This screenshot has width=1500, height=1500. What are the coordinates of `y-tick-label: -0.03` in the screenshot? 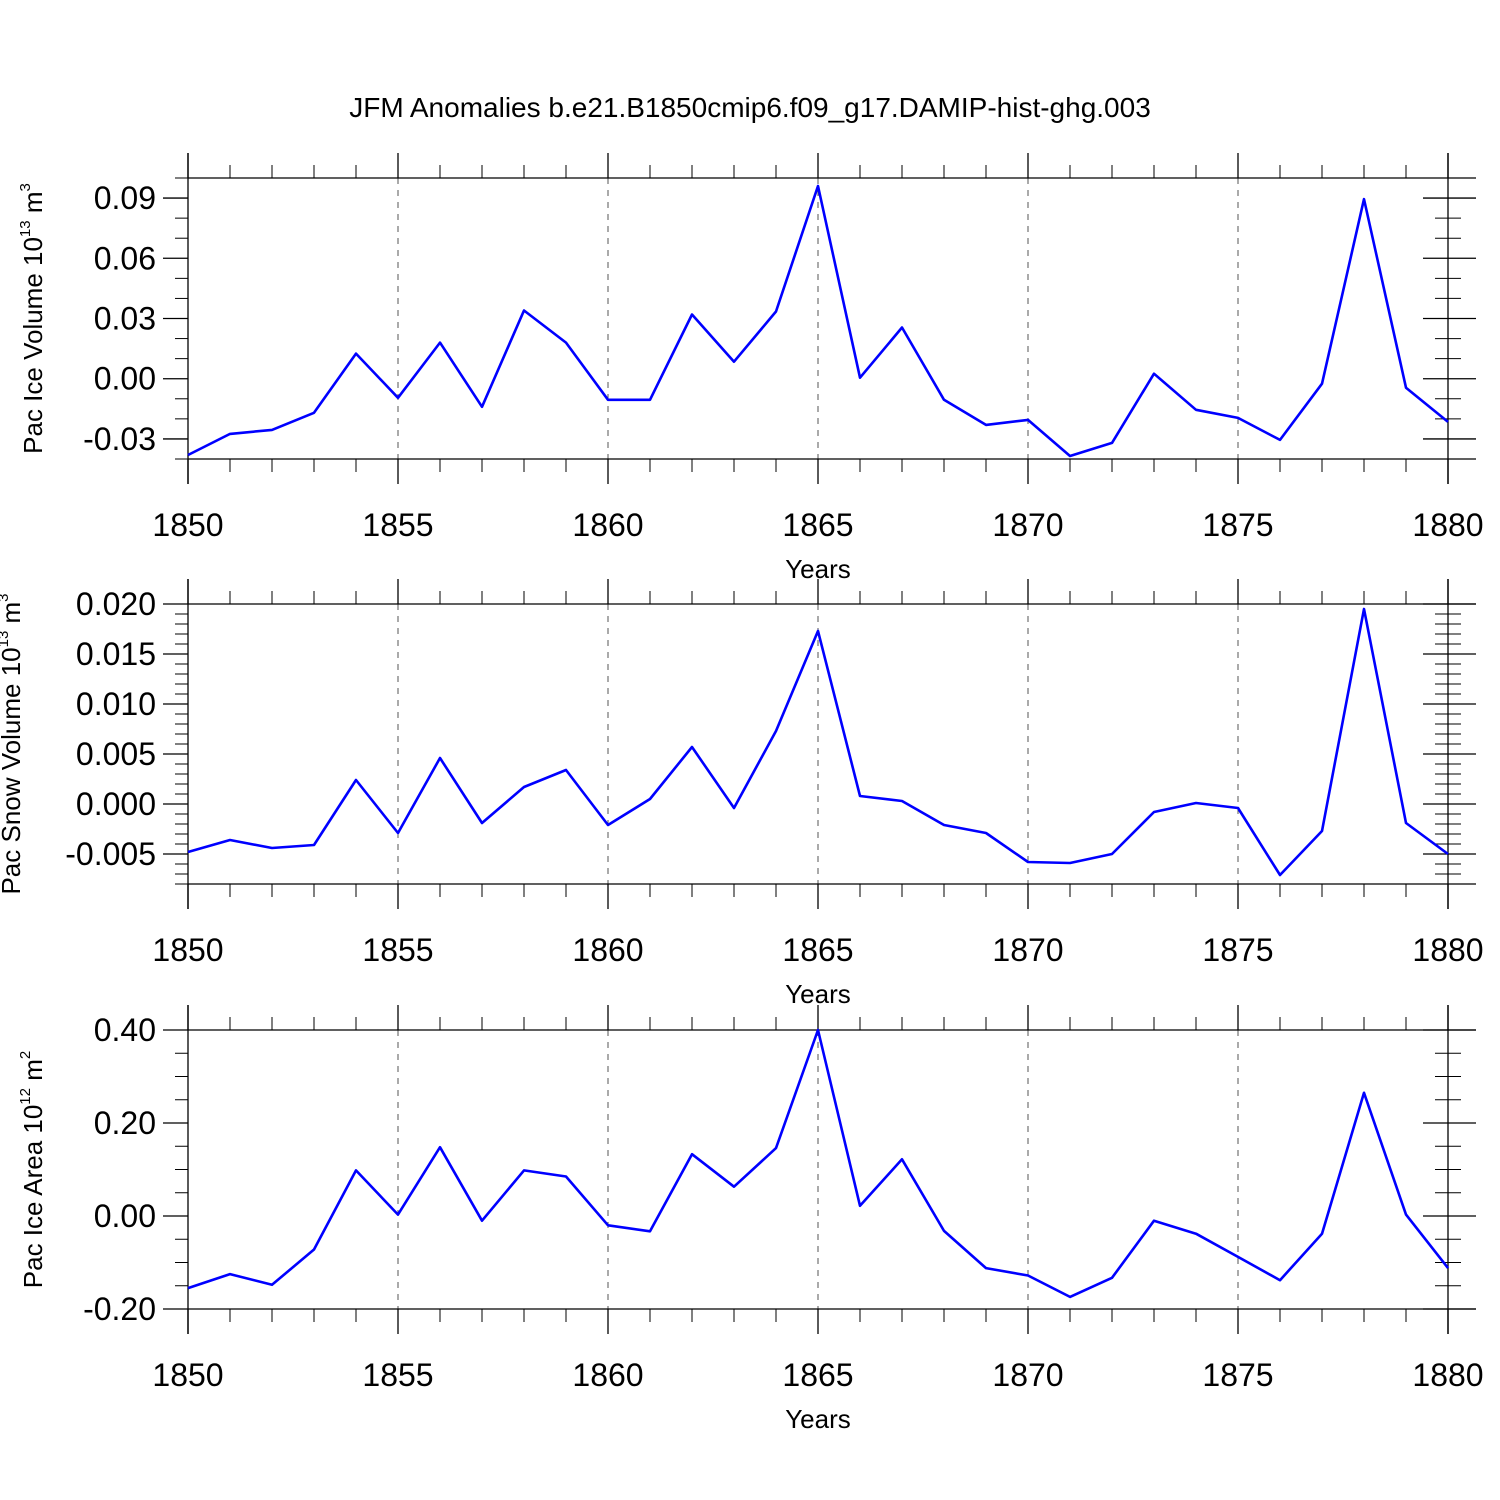 It's located at (119, 439).